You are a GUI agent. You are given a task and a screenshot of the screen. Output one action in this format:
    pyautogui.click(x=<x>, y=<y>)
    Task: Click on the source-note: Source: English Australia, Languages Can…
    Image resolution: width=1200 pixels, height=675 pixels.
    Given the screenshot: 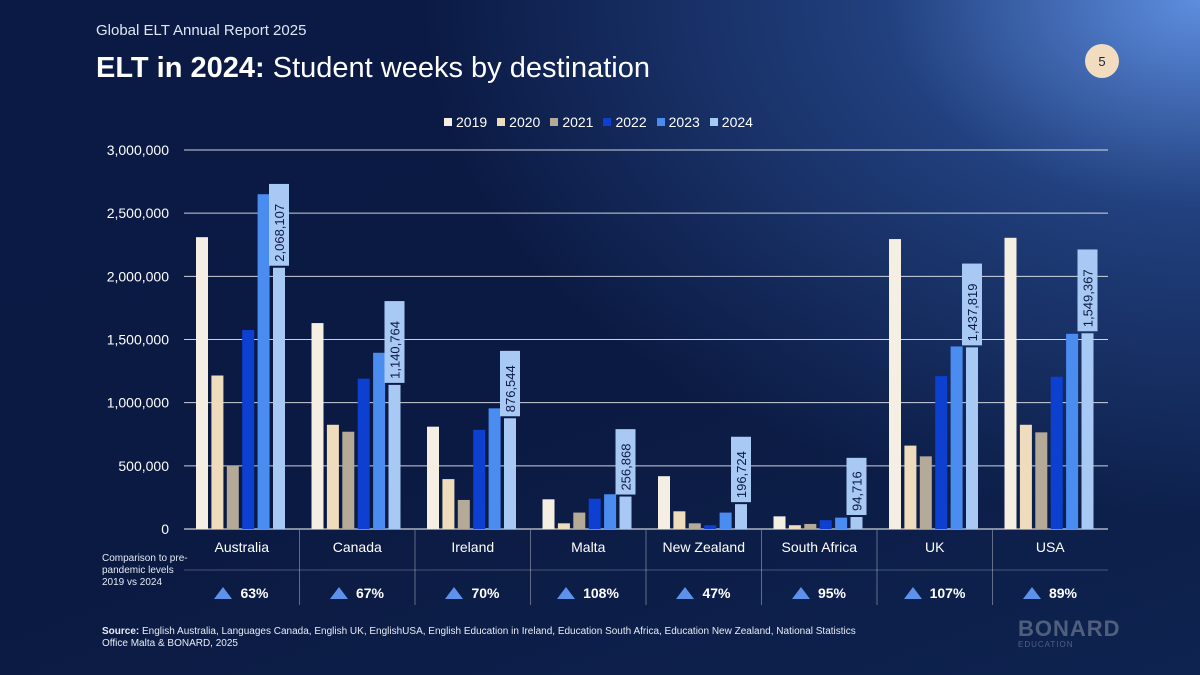 What is the action you would take?
    pyautogui.click(x=482, y=638)
    